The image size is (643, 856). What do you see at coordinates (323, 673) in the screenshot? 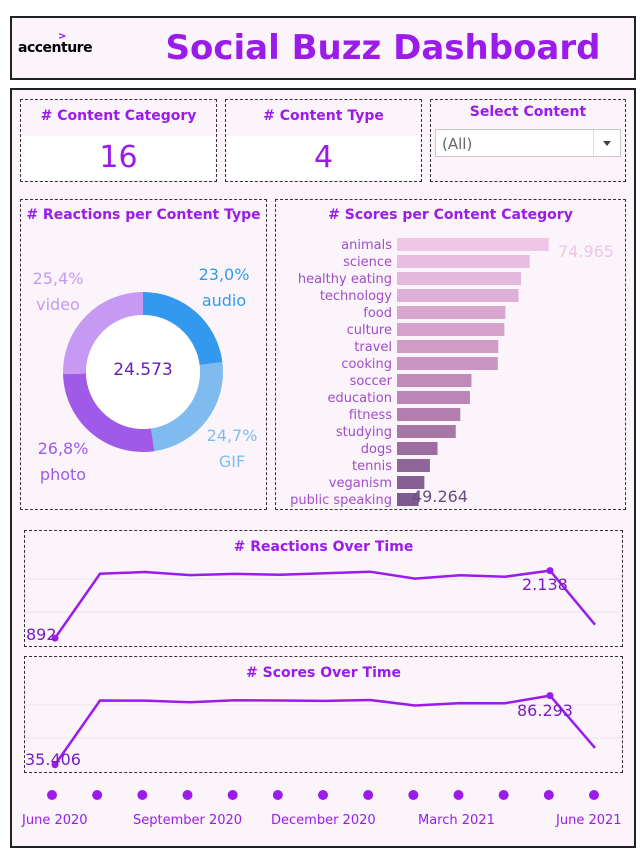
I see `scores-over-time-title: # Scores Over Time` at bounding box center [323, 673].